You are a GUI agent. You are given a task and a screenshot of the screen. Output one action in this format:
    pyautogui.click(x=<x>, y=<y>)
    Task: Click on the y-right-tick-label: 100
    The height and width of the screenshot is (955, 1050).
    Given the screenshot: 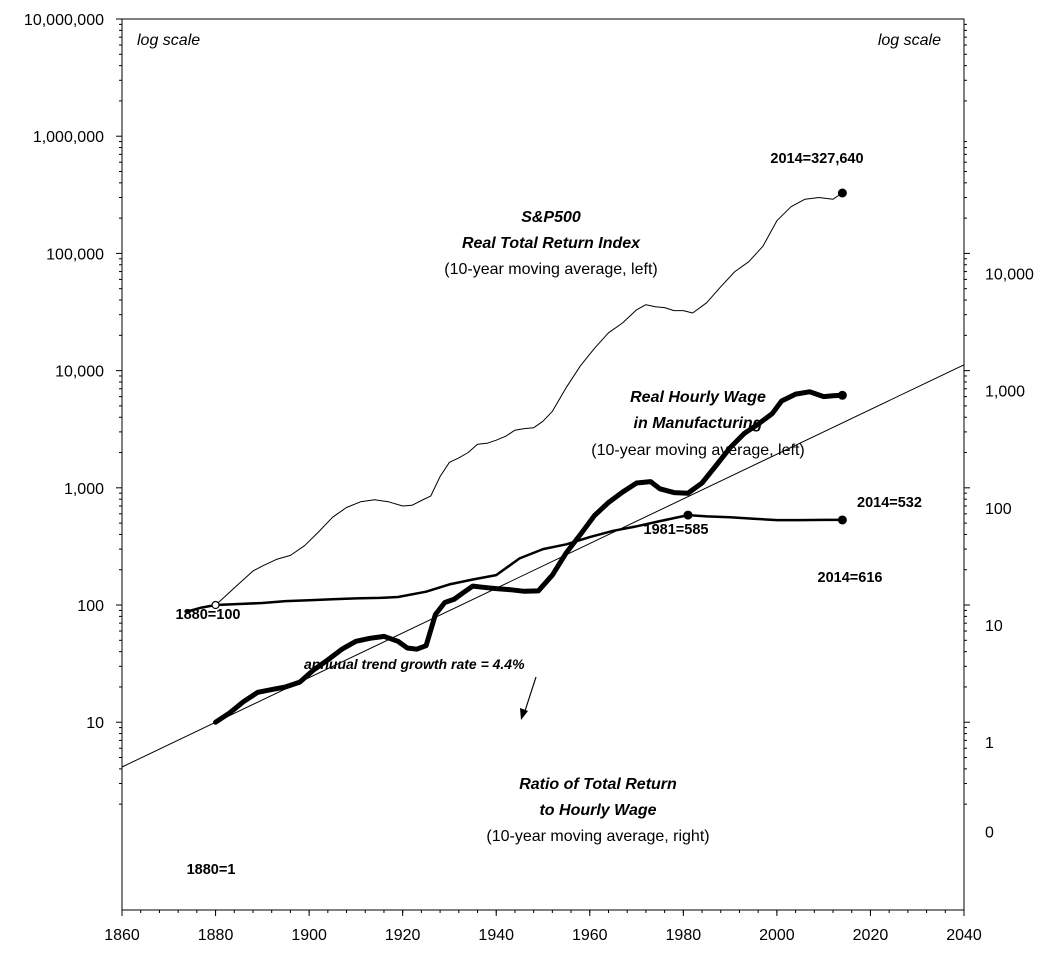 What is the action you would take?
    pyautogui.click(x=998, y=509)
    